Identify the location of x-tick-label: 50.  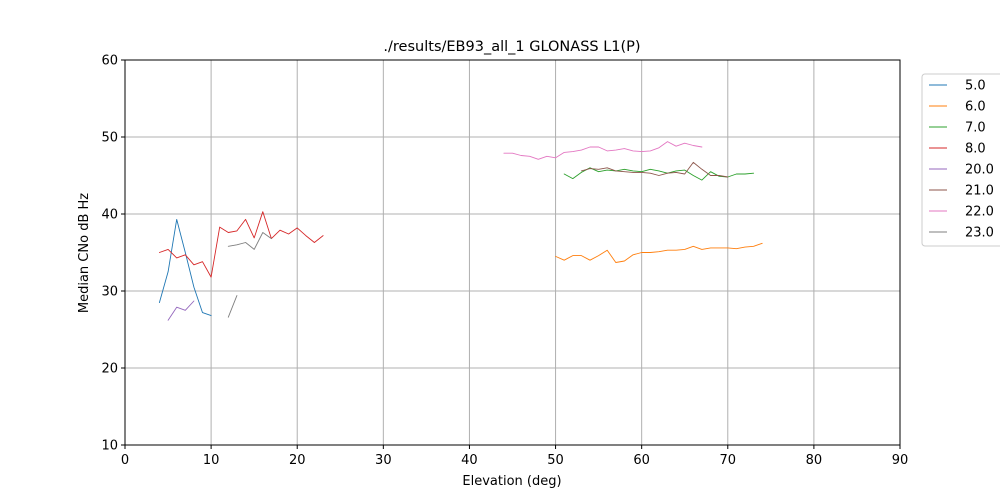
(555, 460).